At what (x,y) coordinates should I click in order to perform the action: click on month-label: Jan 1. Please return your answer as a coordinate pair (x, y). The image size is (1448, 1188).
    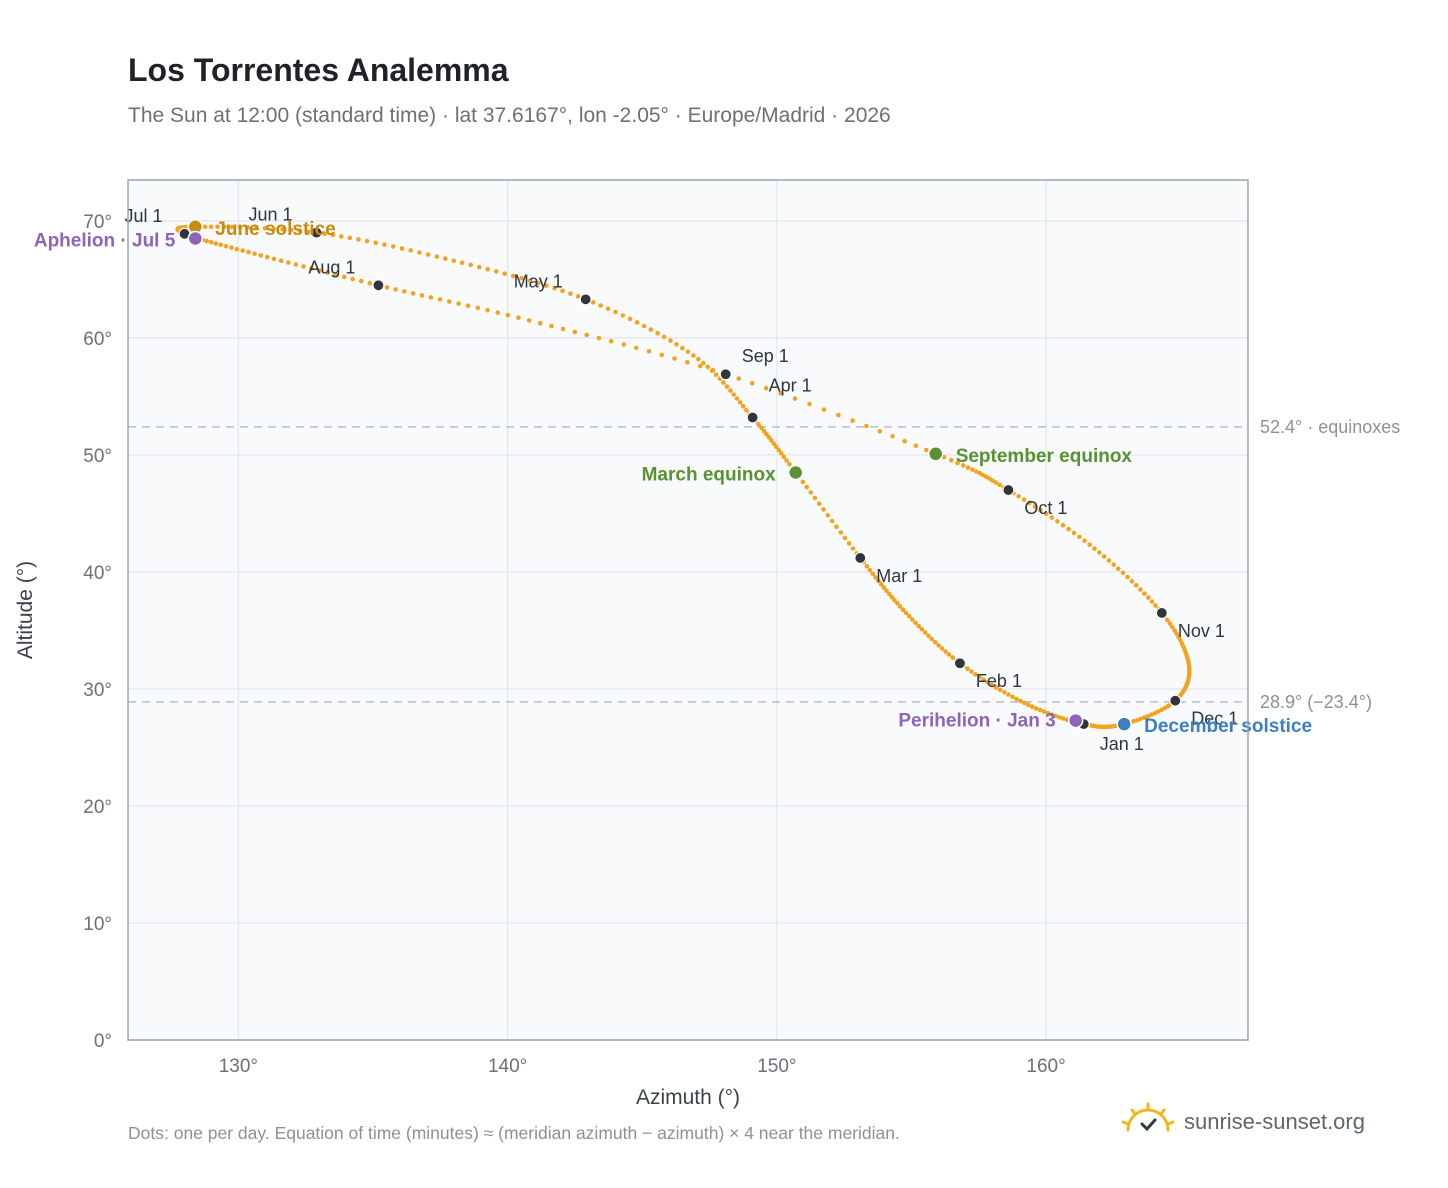
    Looking at the image, I should click on (1122, 744).